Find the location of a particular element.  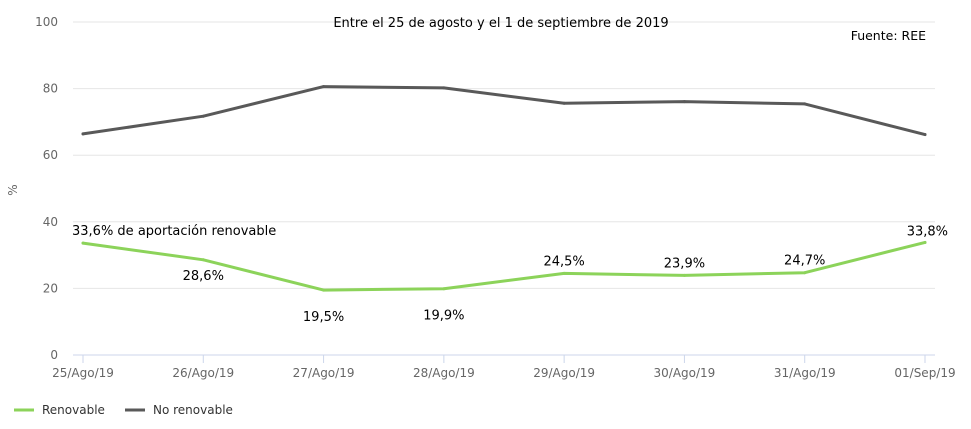

y-axis-title: % is located at coordinates (13, 189).